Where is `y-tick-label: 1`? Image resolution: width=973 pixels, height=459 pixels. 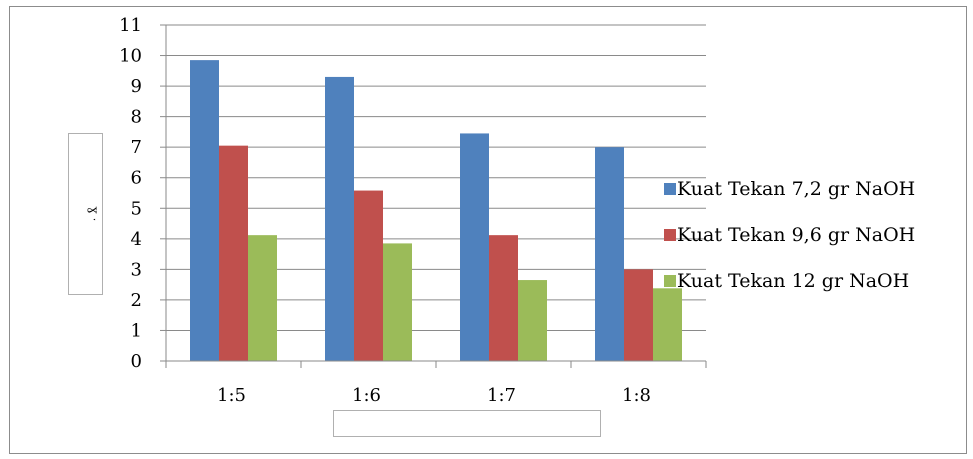
y-tick-label: 1 is located at coordinates (136, 330).